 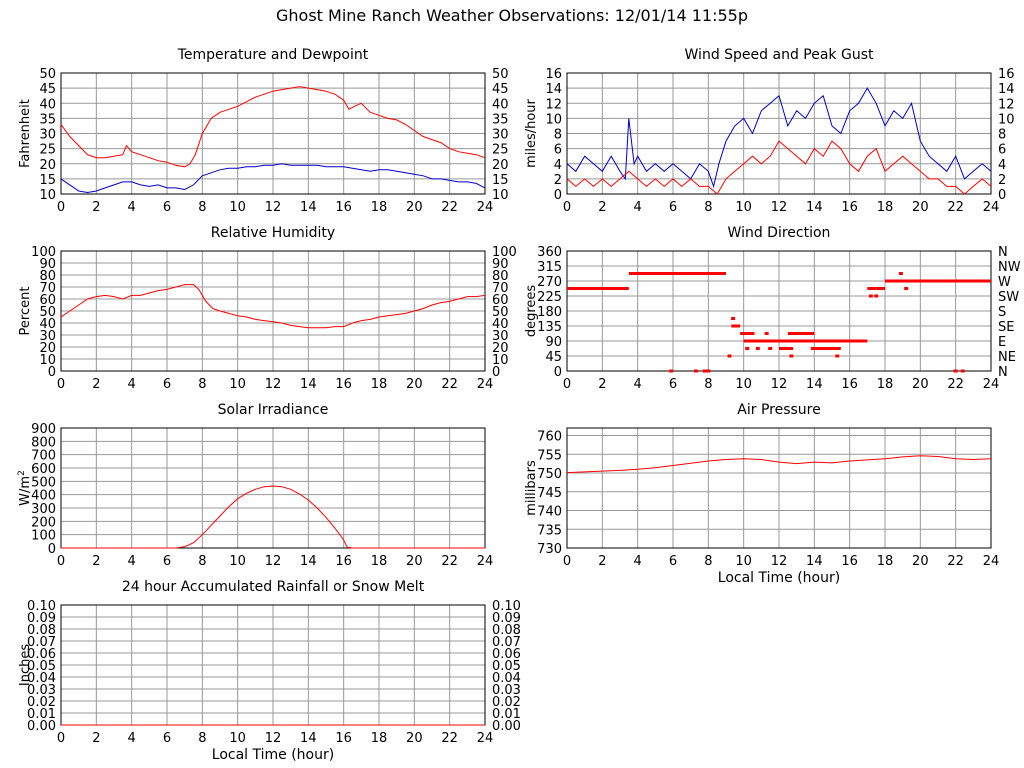 What do you see at coordinates (506, 606) in the screenshot?
I see `y-tick-label-right: 0.10` at bounding box center [506, 606].